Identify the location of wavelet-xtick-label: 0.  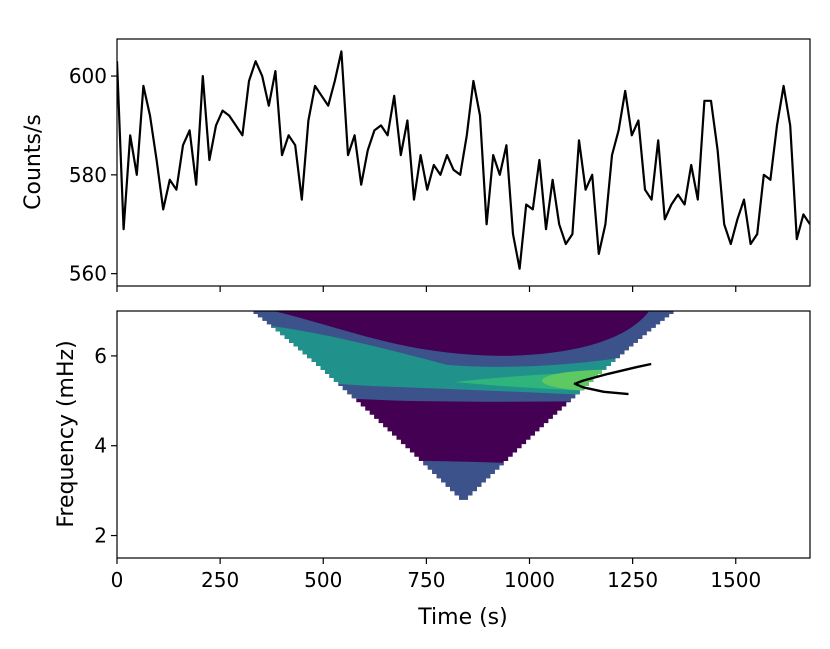
(117, 580).